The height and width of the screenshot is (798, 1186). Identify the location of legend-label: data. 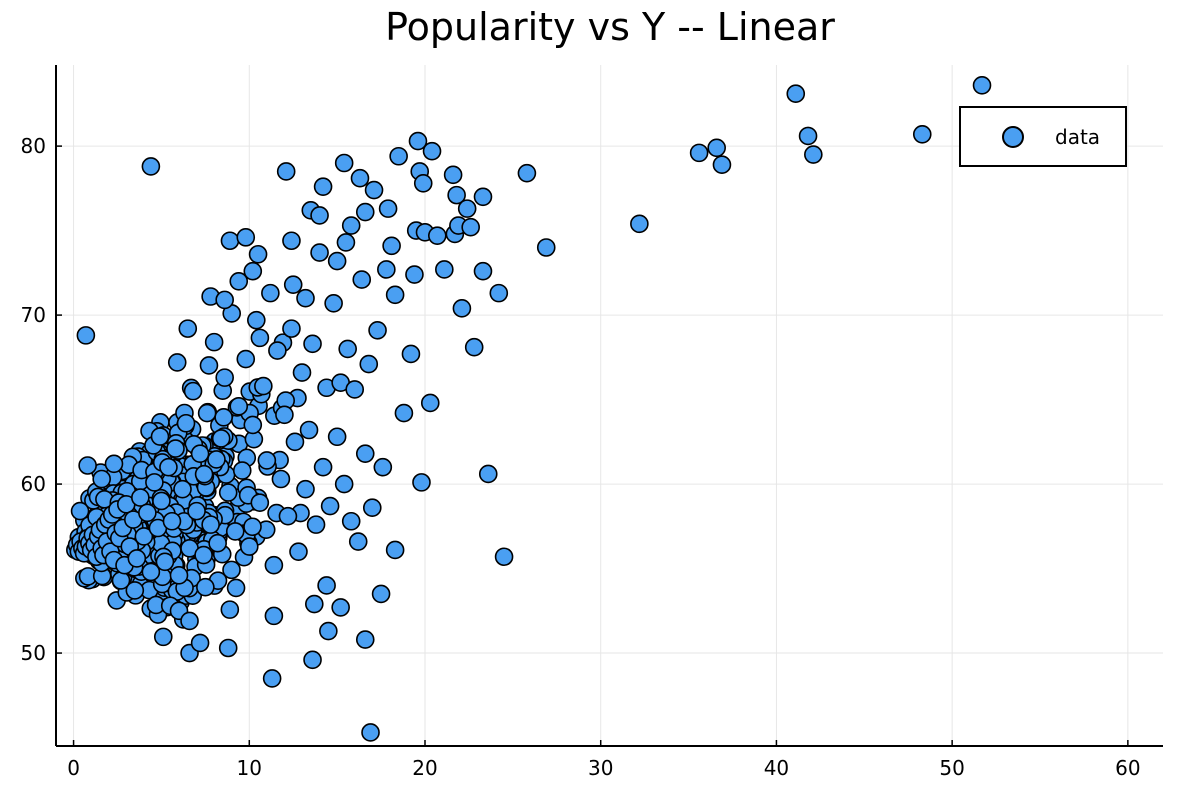
(1077, 137).